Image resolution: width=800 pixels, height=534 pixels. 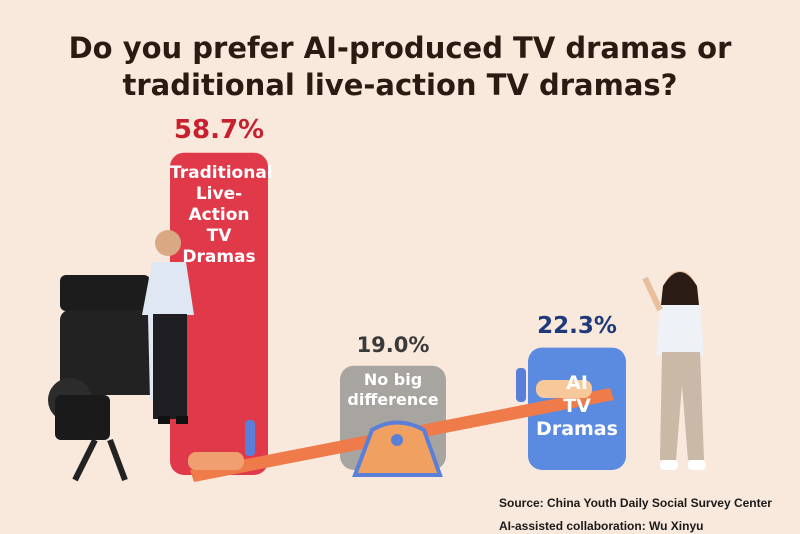 I want to click on bar-value-label-1: 19.0%, so click(x=393, y=344).